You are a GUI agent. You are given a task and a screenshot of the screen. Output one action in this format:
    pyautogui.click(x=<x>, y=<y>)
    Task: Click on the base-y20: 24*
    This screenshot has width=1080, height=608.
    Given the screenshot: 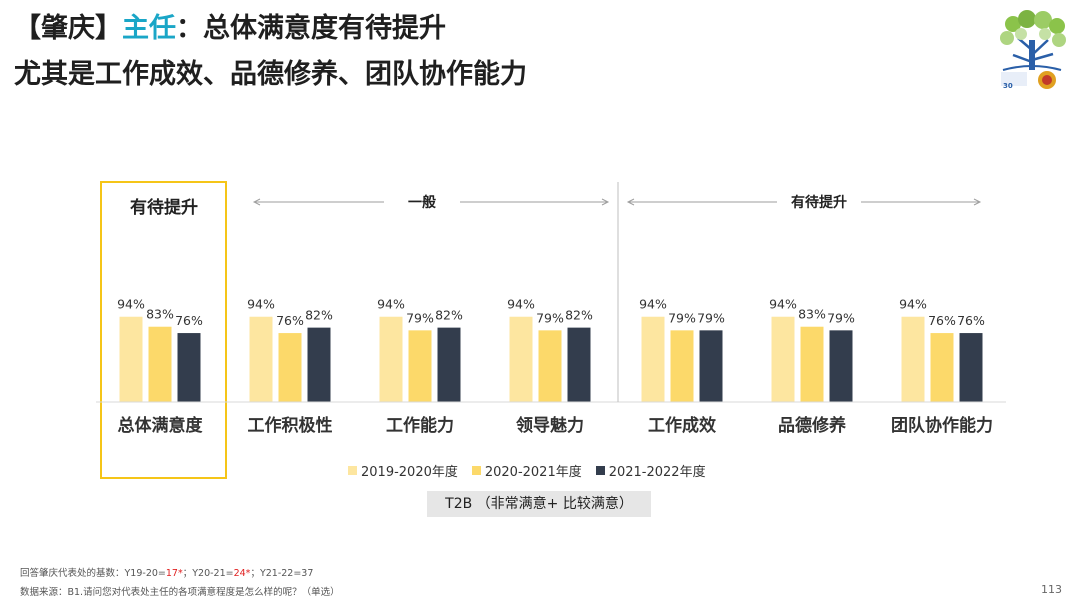 What is the action you would take?
    pyautogui.click(x=242, y=573)
    